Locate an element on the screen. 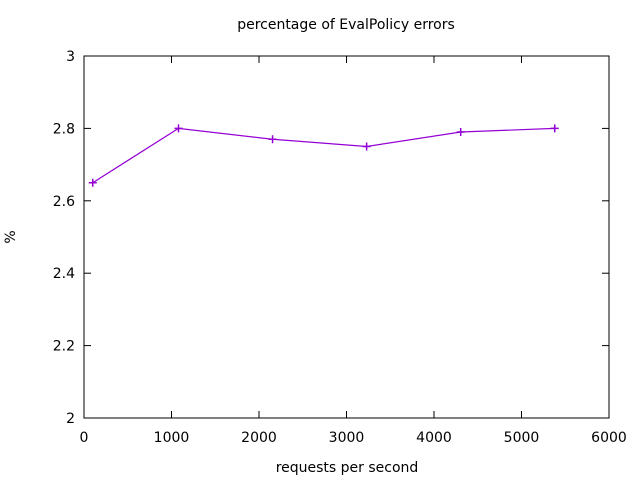 The image size is (640, 480). y-tick-label: 2 is located at coordinates (70, 419).